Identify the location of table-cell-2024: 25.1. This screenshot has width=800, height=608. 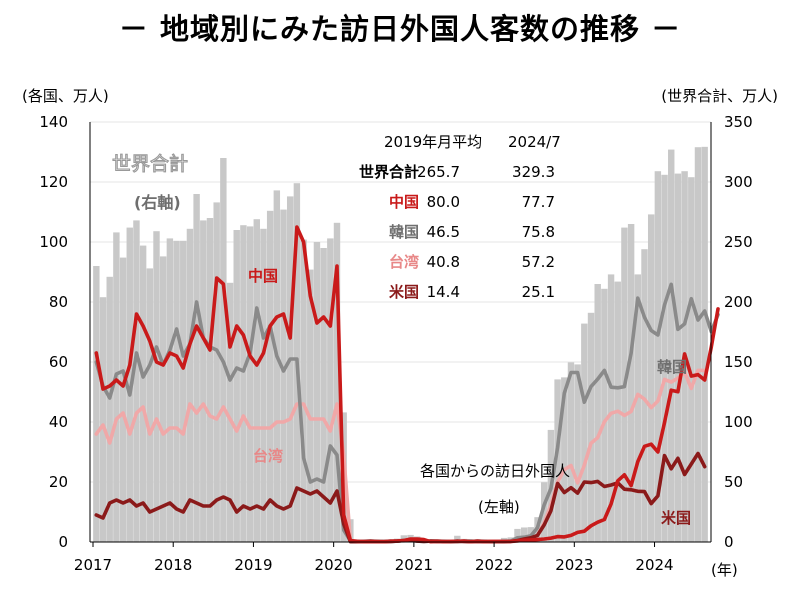
(538, 292).